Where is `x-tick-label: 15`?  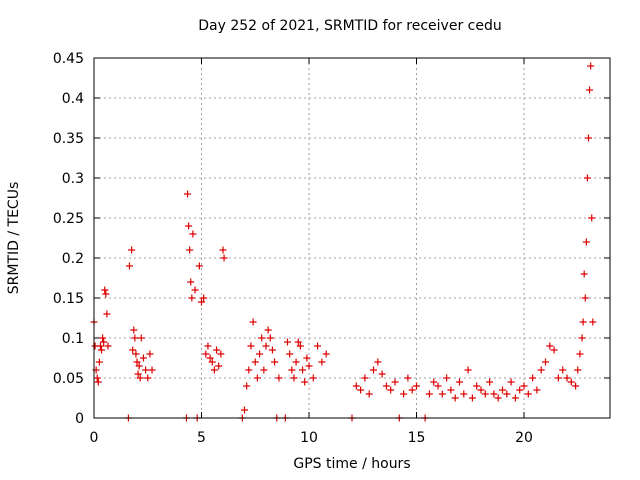
x-tick-label: 15 is located at coordinates (417, 438).